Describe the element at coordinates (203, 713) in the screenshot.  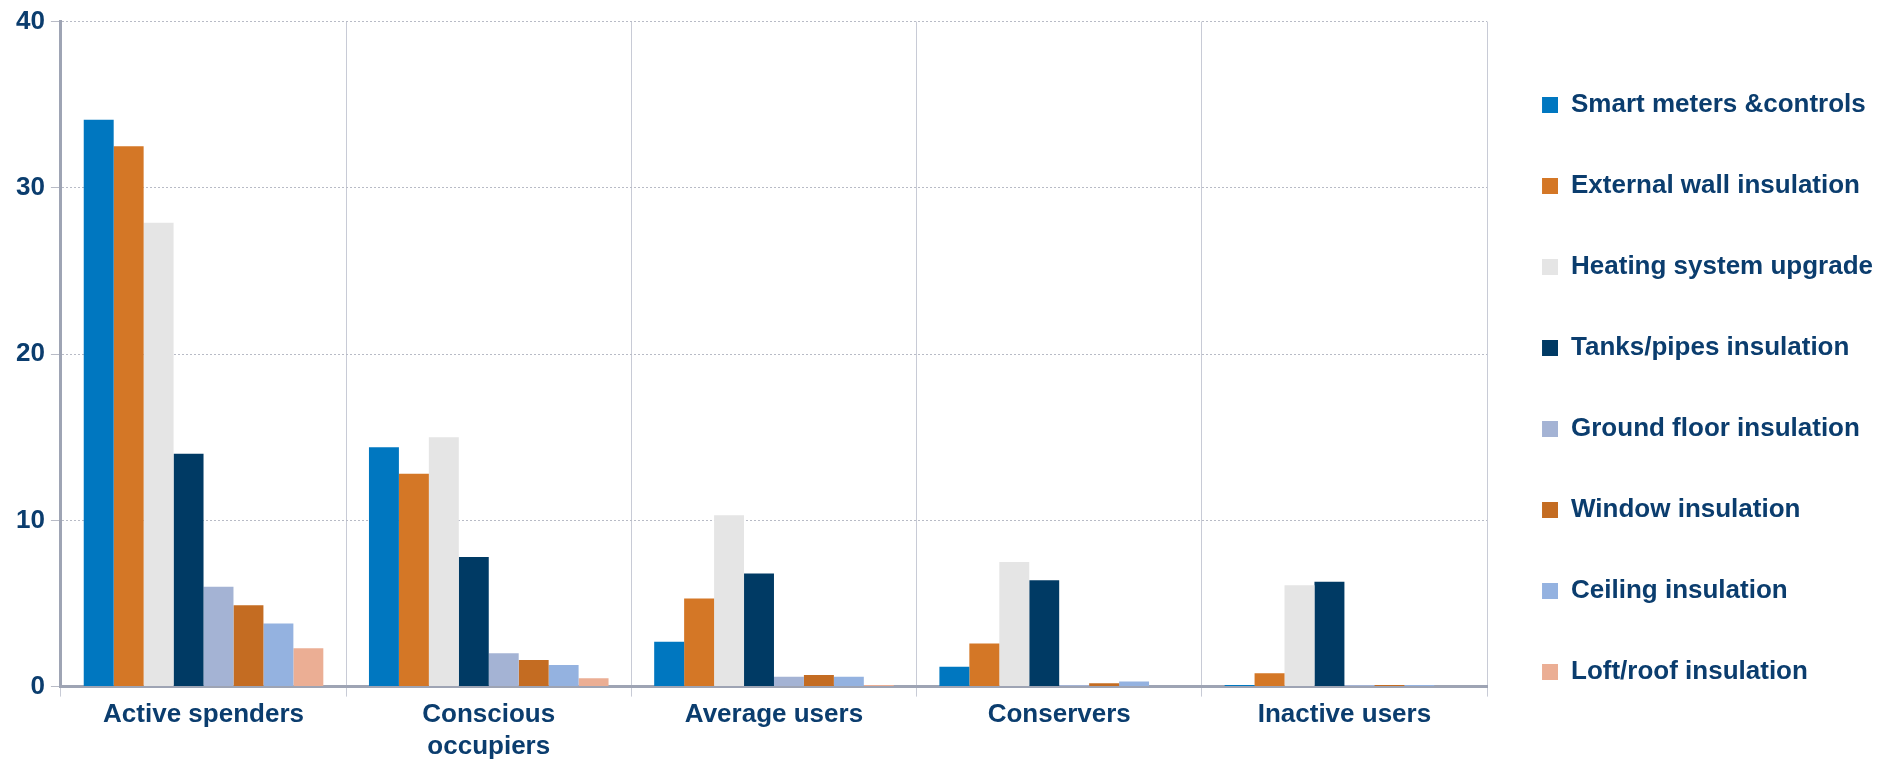
I see `x-tick-label: Active spenders` at that location.